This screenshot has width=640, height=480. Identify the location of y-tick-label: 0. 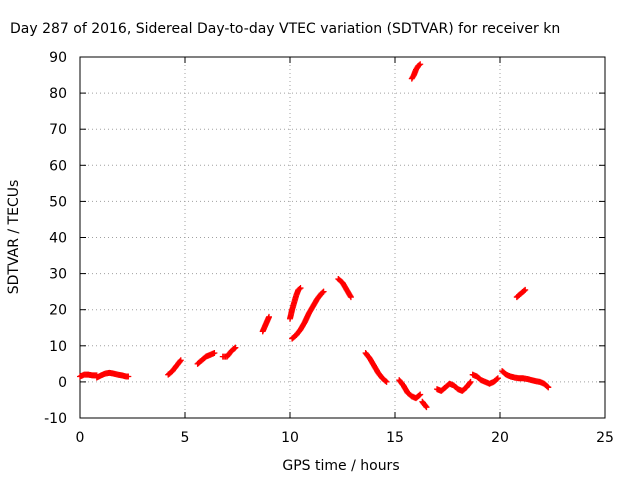
(62, 383).